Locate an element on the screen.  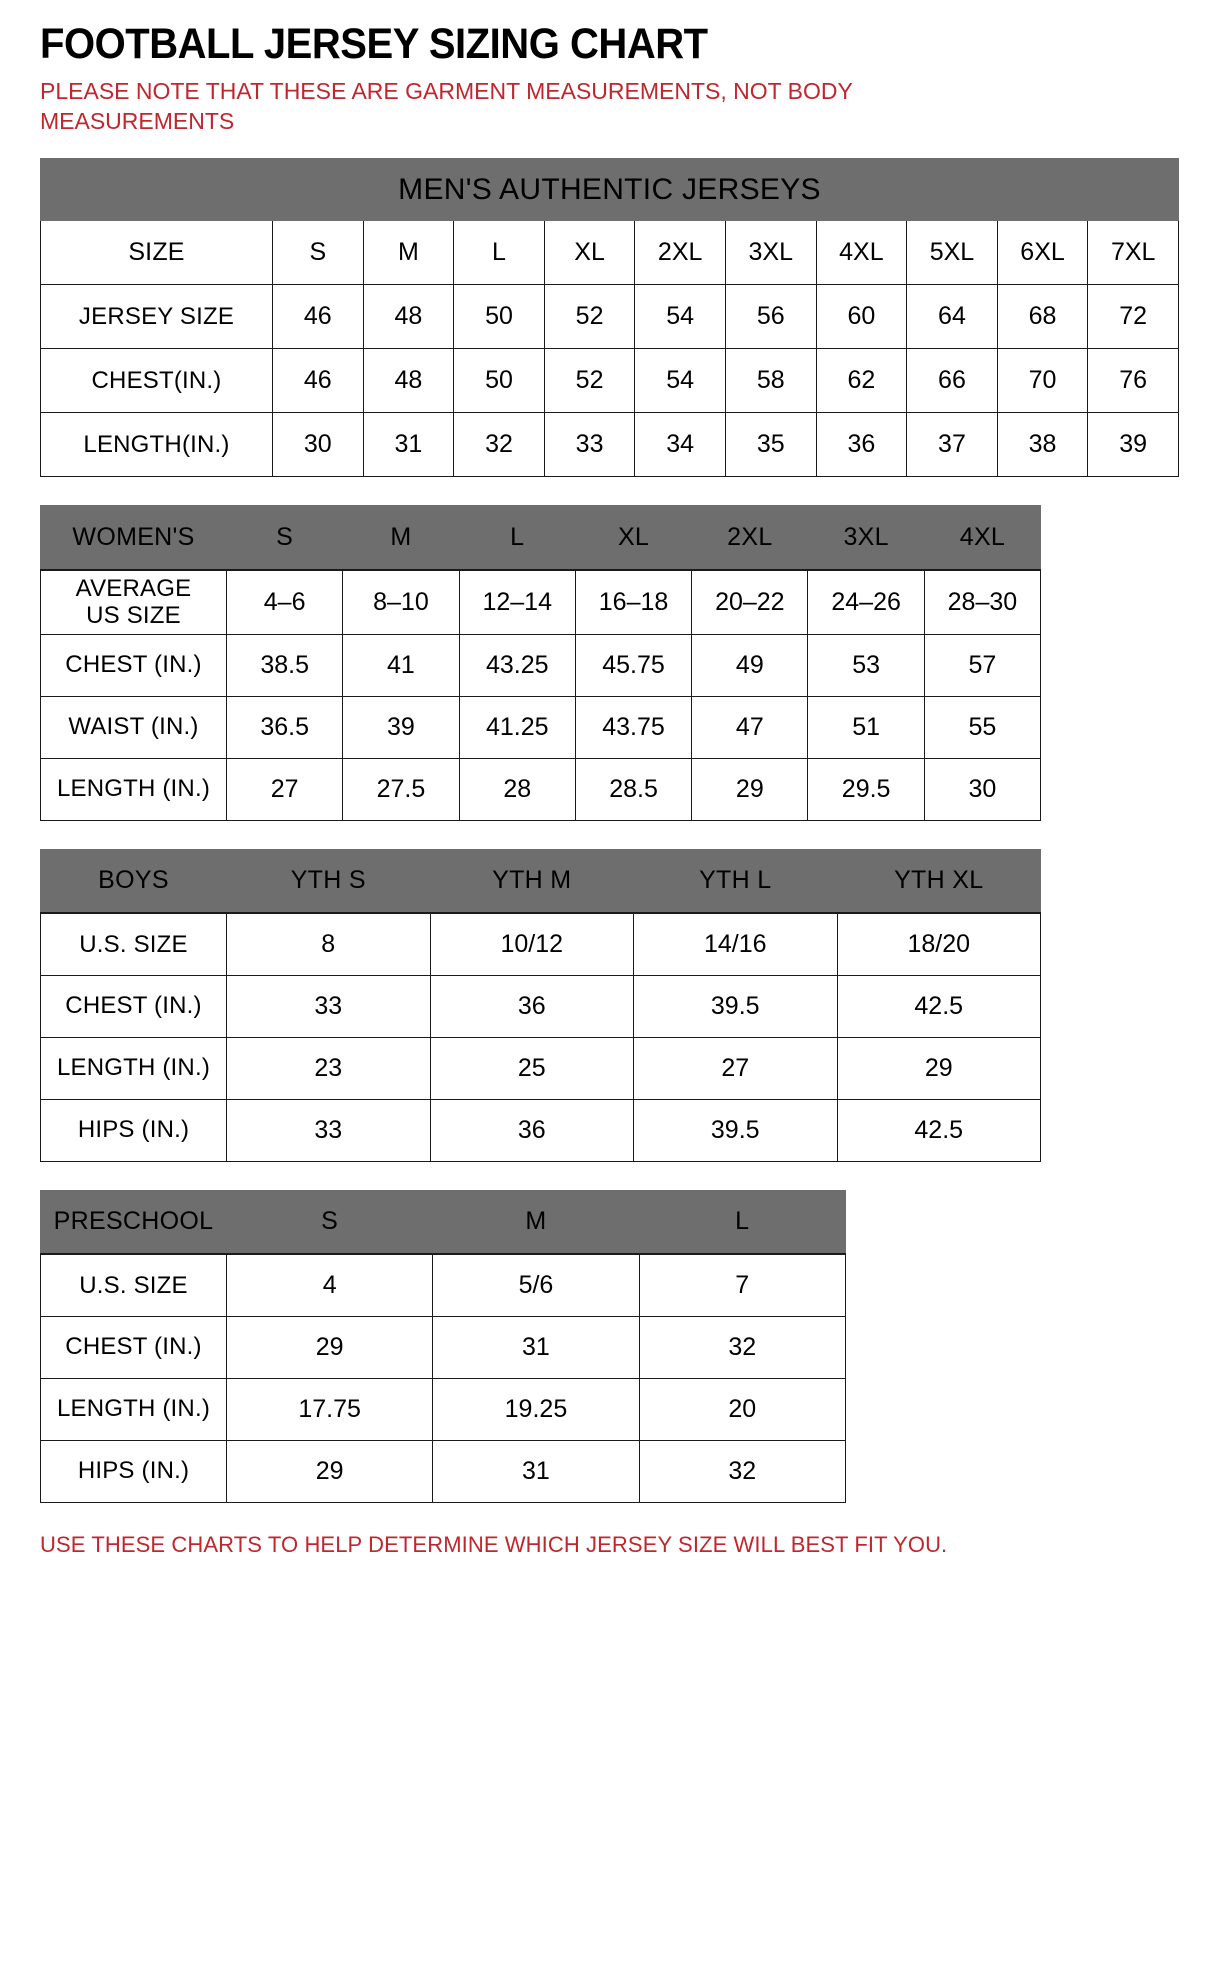
men-cell-2-6: 36 is located at coordinates (861, 445).